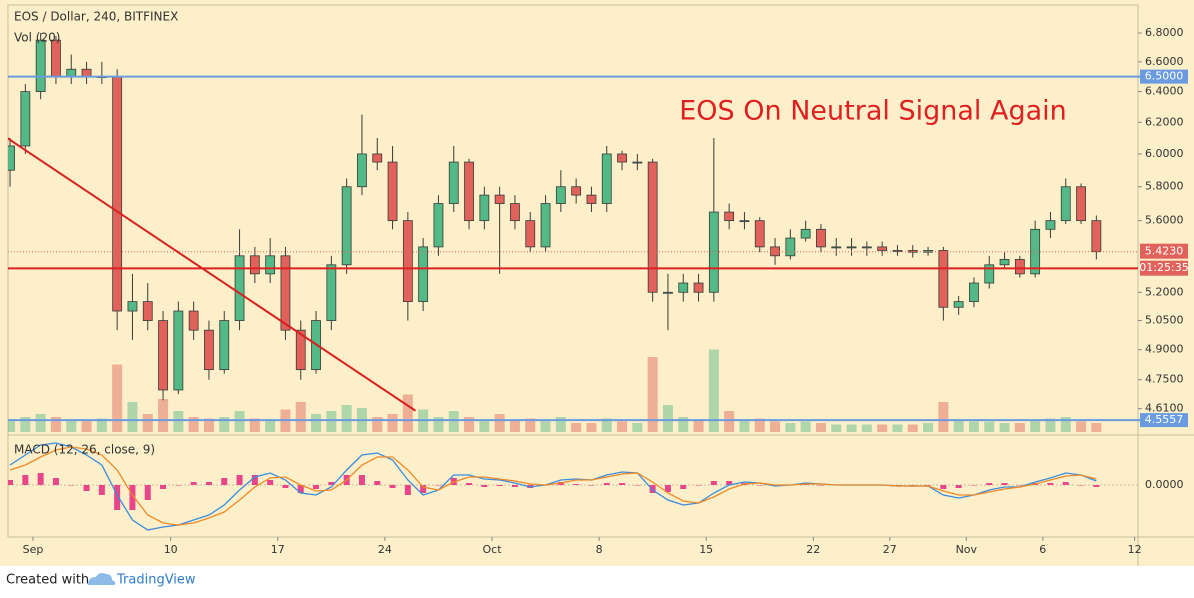 The height and width of the screenshot is (598, 1194). I want to click on x-tick-label: Nov, so click(967, 549).